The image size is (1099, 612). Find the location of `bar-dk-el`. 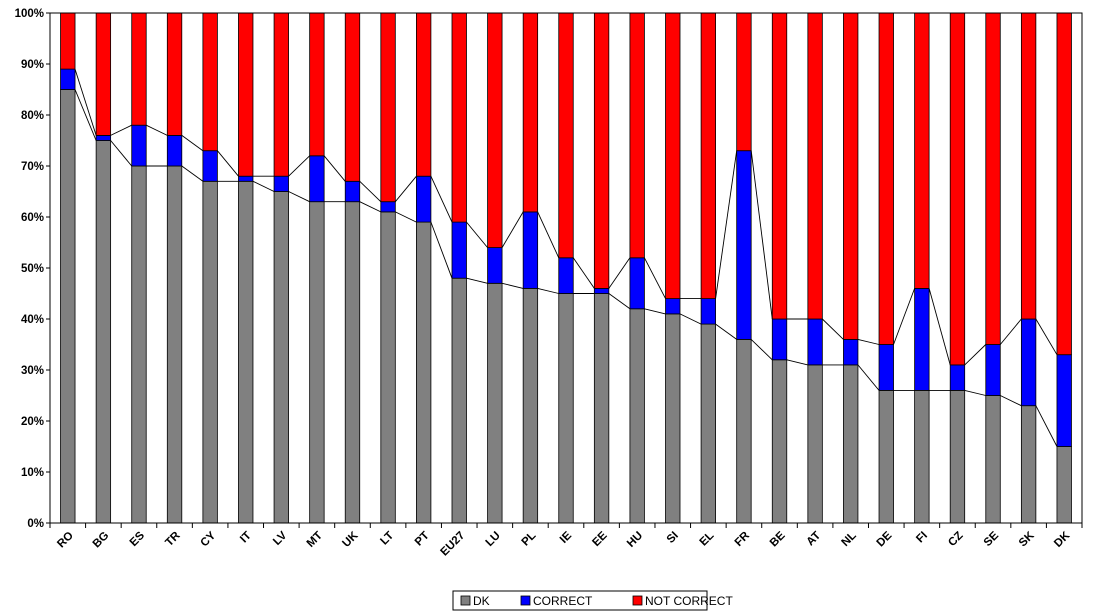

bar-dk-el is located at coordinates (708, 423).